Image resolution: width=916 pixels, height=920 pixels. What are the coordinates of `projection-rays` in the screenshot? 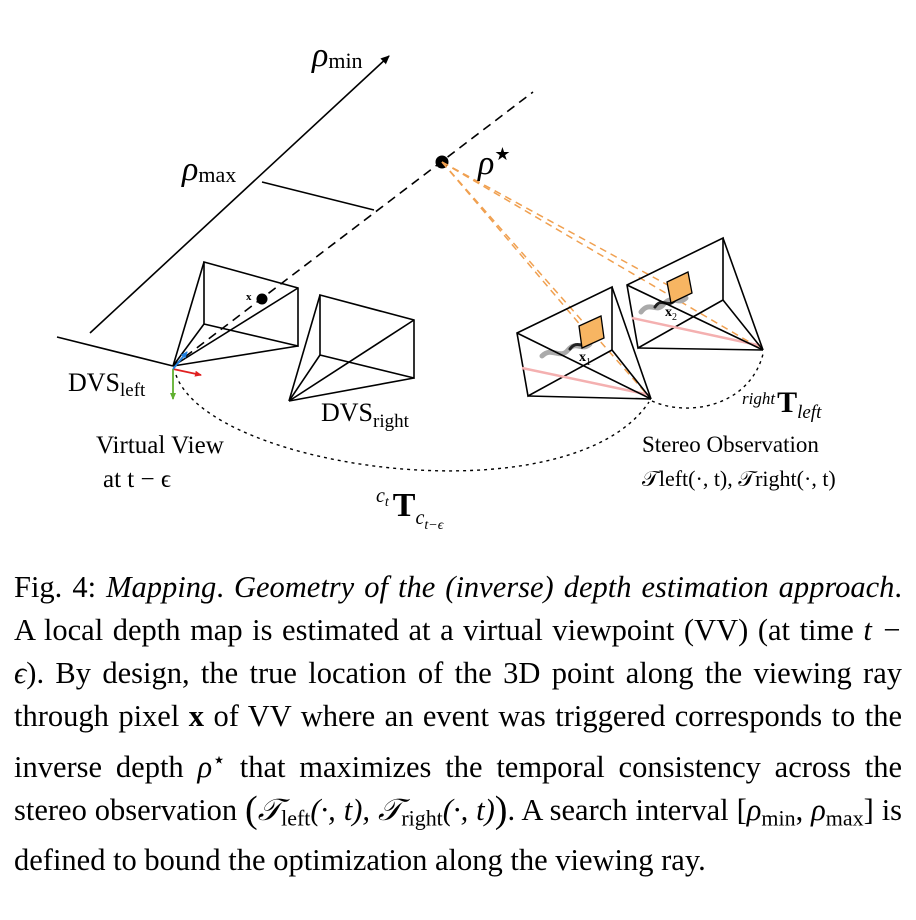 It's located at (602, 280).